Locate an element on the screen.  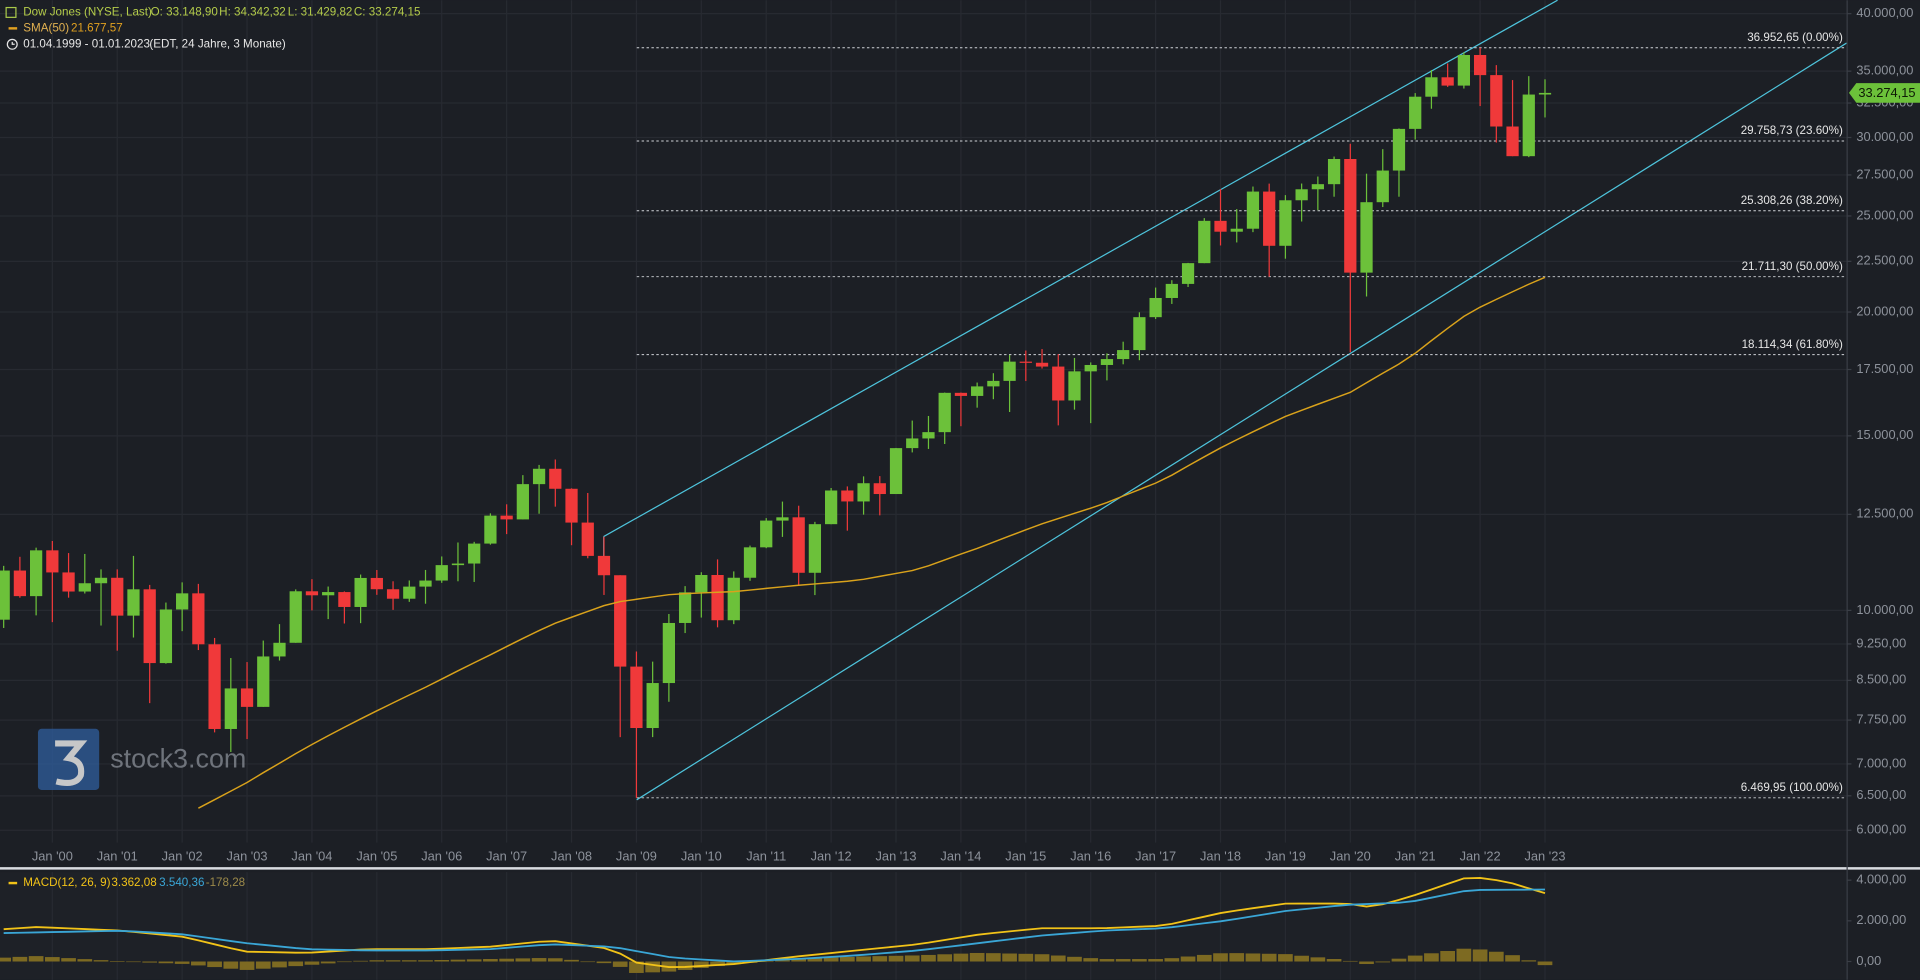
fib-label: 29.758,73 (23.60%) is located at coordinates (1792, 130).